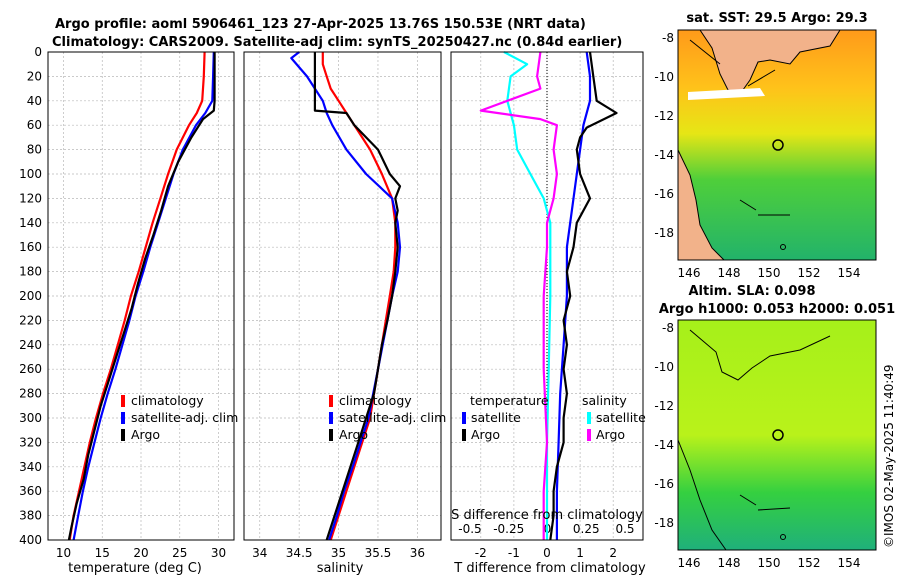  Describe the element at coordinates (624, 529) in the screenshot. I see `top-x-tick-label: 0.5` at that location.